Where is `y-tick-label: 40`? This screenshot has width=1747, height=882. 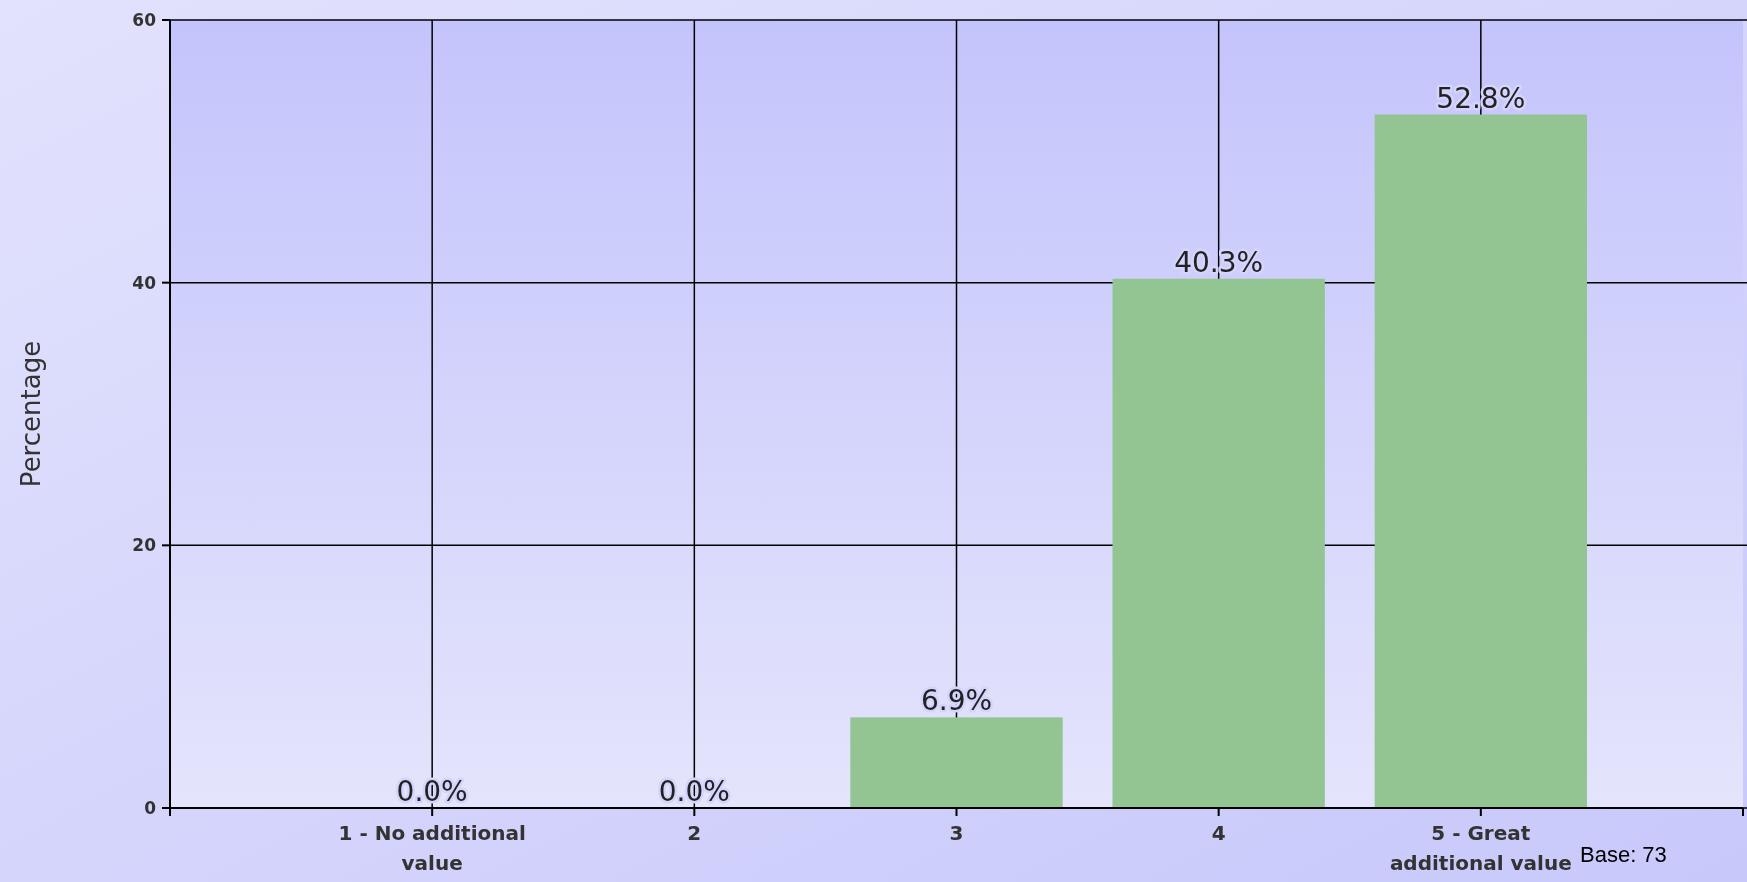
y-tick-label: 40 is located at coordinates (144, 282).